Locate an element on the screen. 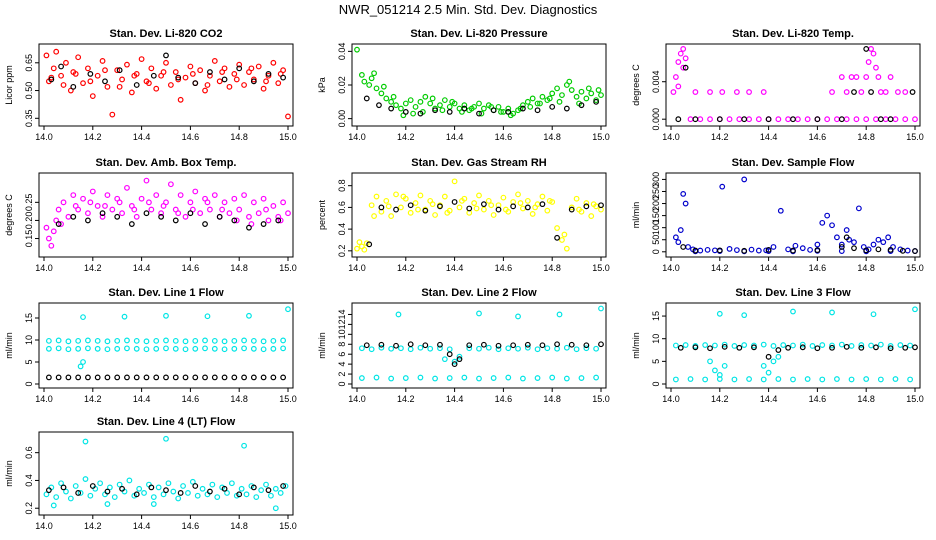 The height and width of the screenshot is (540, 936). y-tick-label: 0.6 is located at coordinates (29, 452).